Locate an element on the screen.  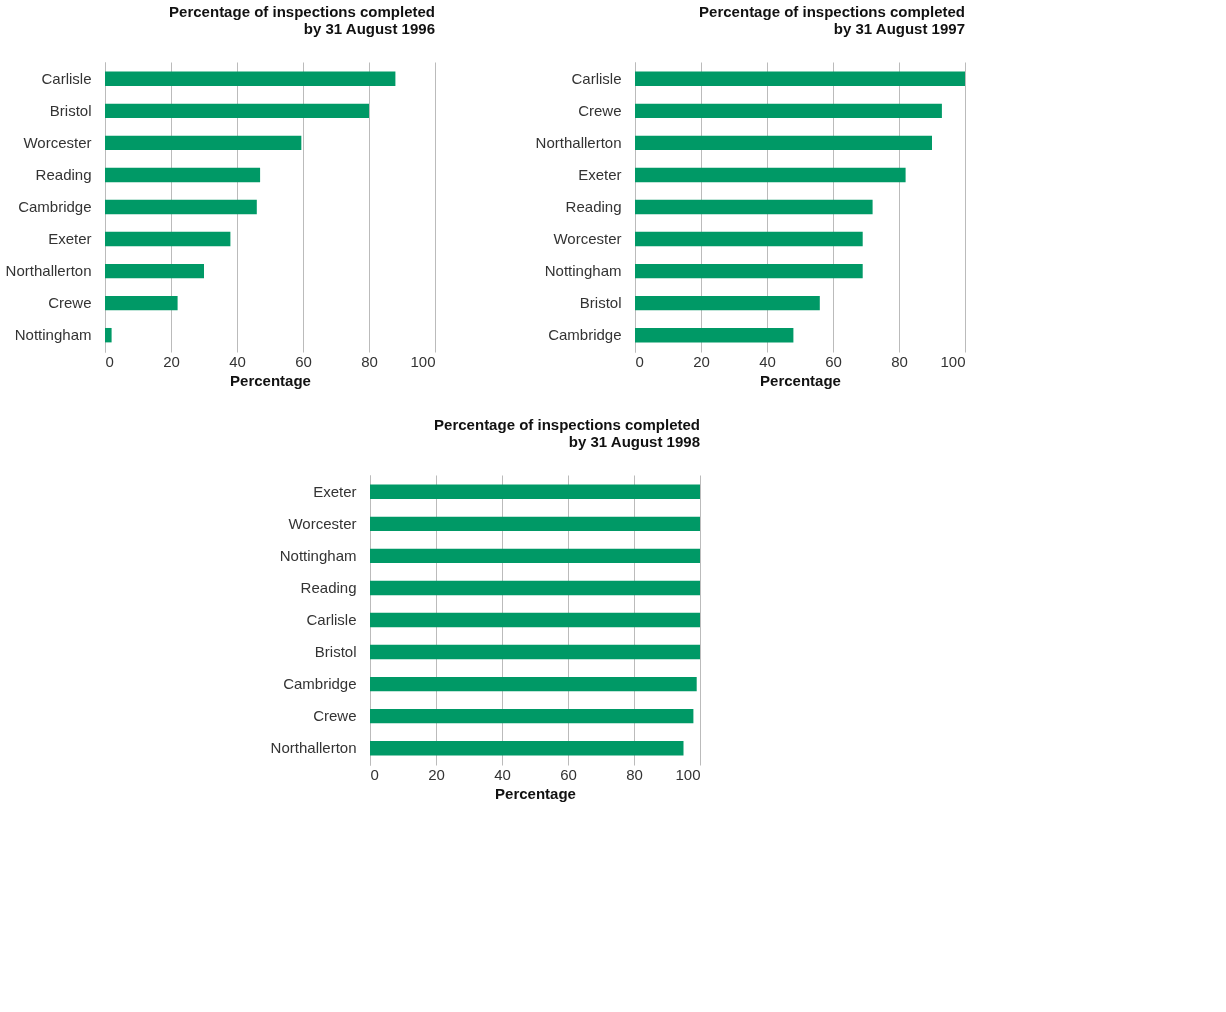
chart-title: Percentage of inspections completed by 31 August 1998 is located at coordinates (567, 433).